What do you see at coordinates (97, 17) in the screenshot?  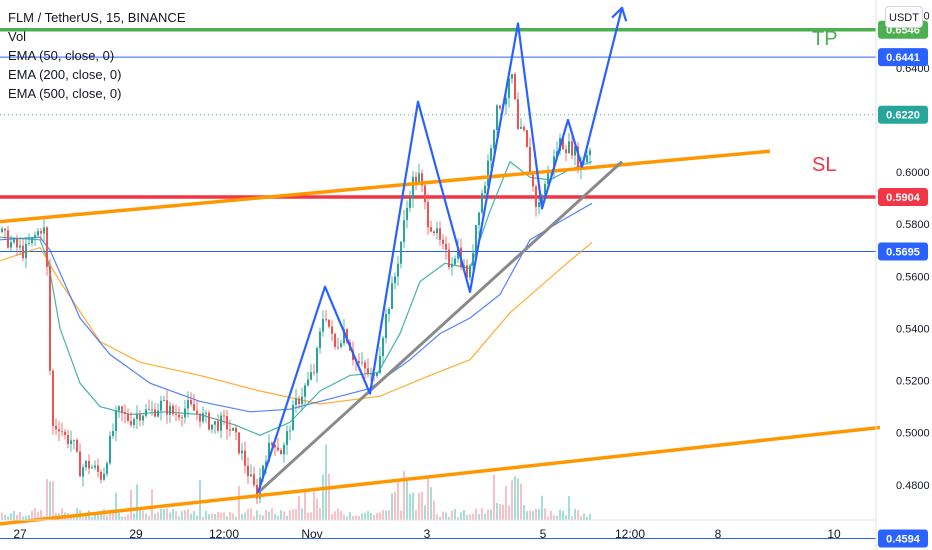 I see `symbol-title: FLM / TetherUS, 15, BINANCE` at bounding box center [97, 17].